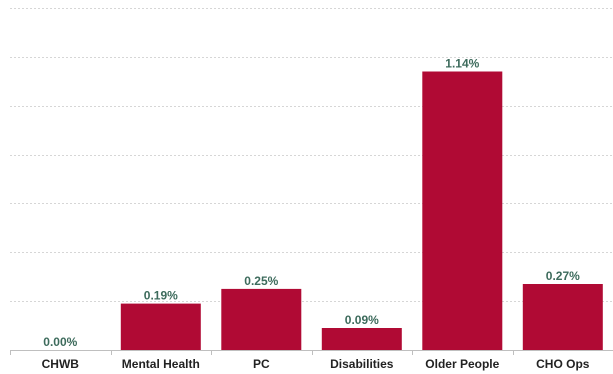 This screenshot has width=613, height=374. I want to click on bar-pc, so click(261, 319).